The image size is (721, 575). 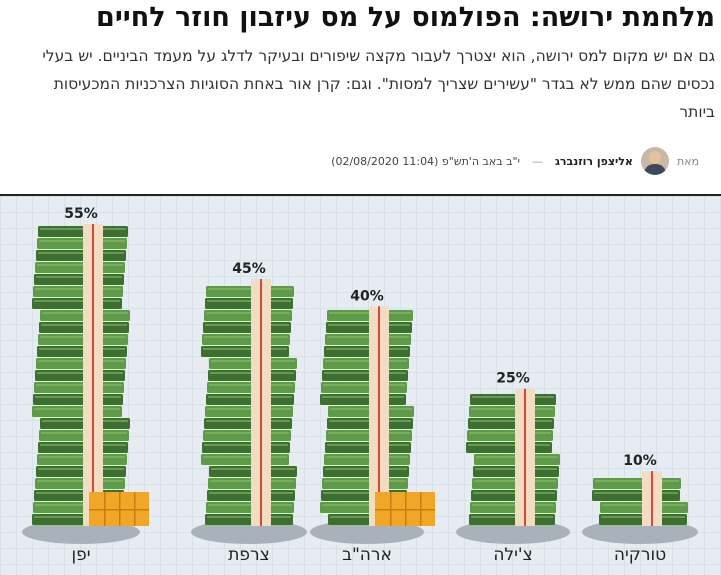 I want to click on author-avatar-icon, so click(x=654, y=161).